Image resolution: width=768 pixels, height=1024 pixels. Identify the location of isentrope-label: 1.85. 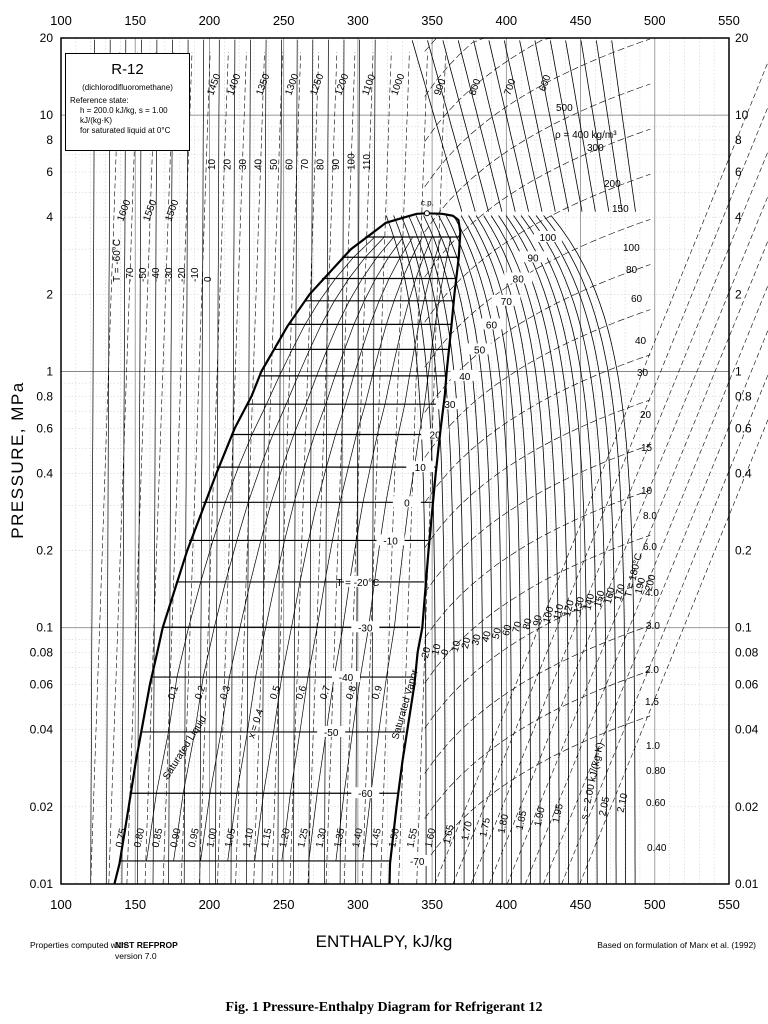
(522, 820).